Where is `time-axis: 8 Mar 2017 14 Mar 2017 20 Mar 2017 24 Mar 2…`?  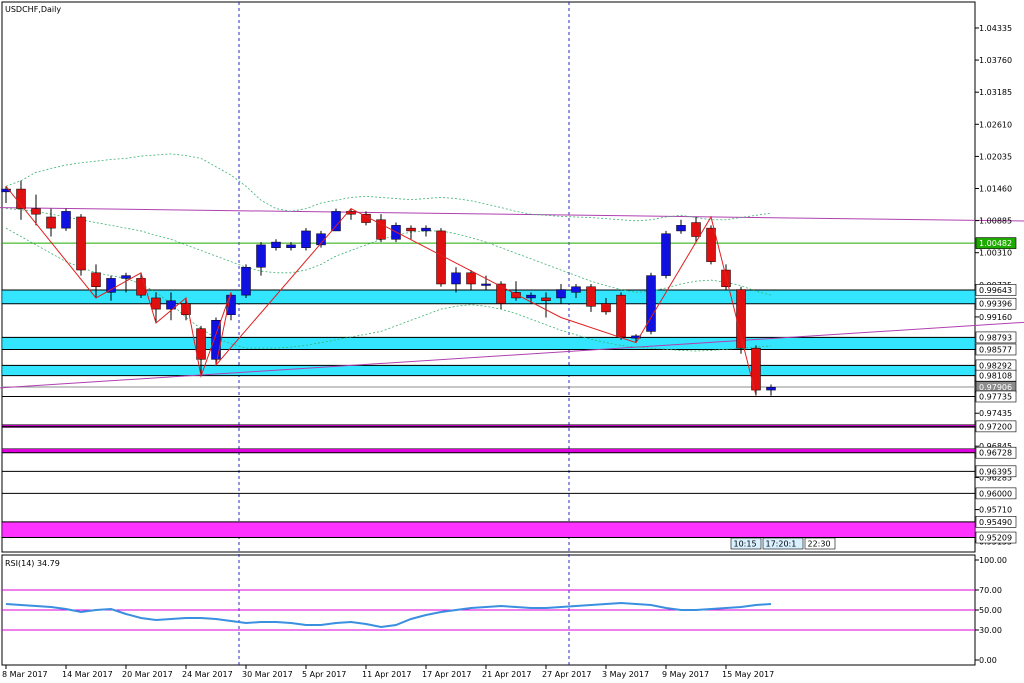 time-axis: 8 Mar 2017 14 Mar 2017 20 Mar 2017 24 Mar 2… is located at coordinates (388, 672).